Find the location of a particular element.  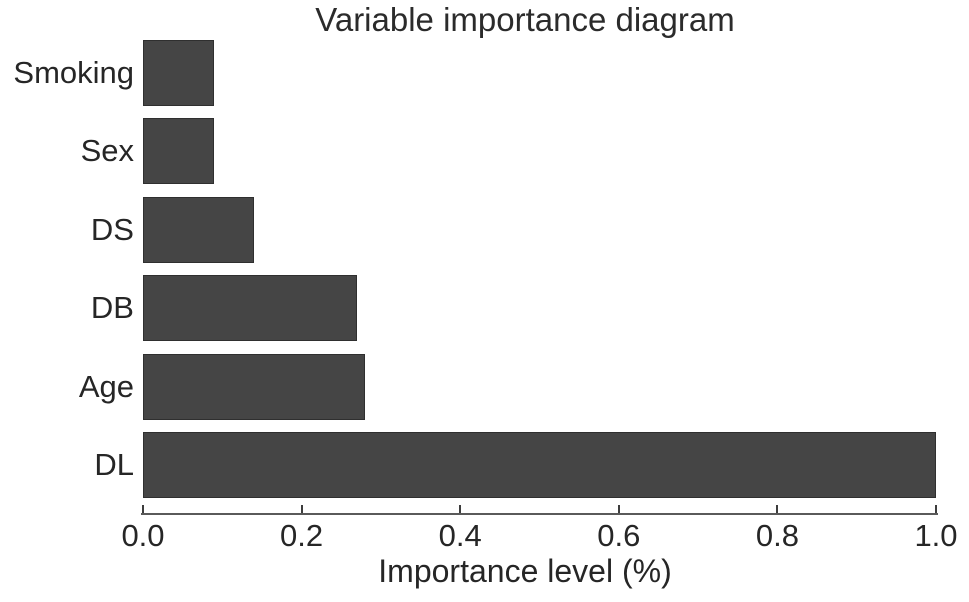

y-axis-label: DL is located at coordinates (114, 464).